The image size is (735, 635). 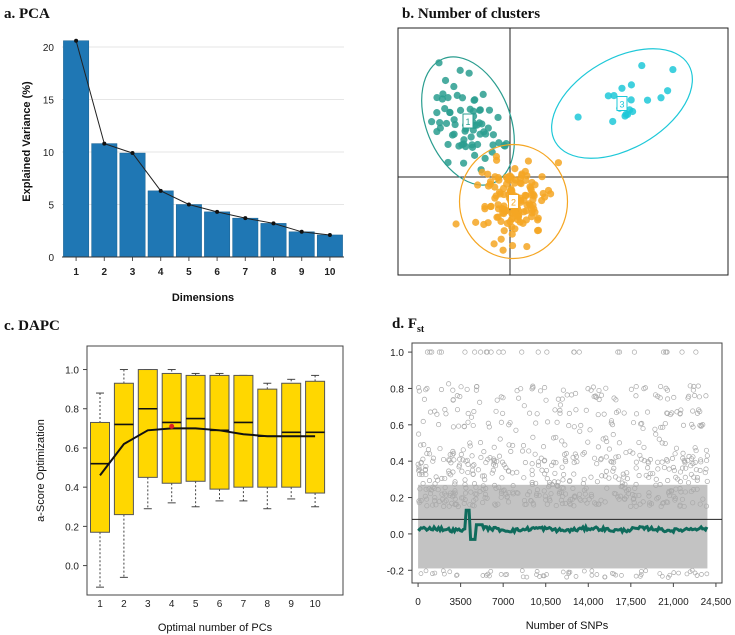 I want to click on dapc-x-tick-label: 4, so click(x=172, y=604).